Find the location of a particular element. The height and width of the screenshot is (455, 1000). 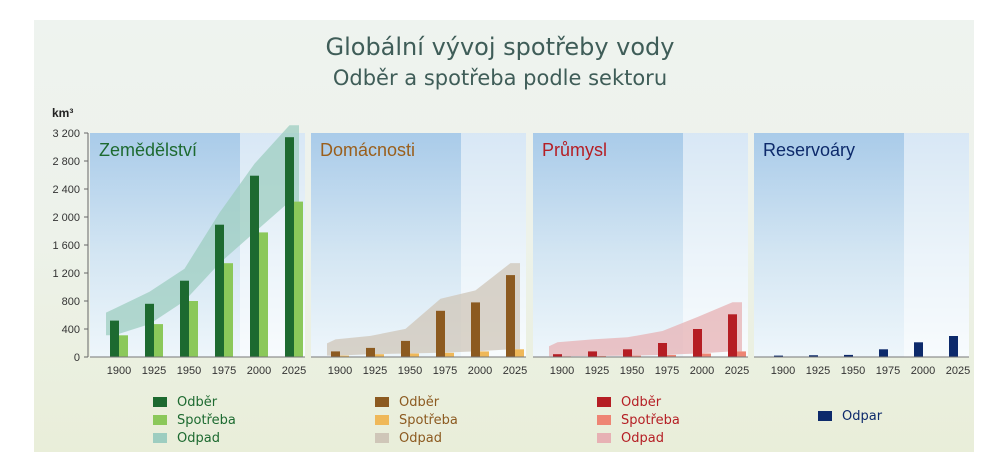

panel-title: Průmysl is located at coordinates (574, 150).